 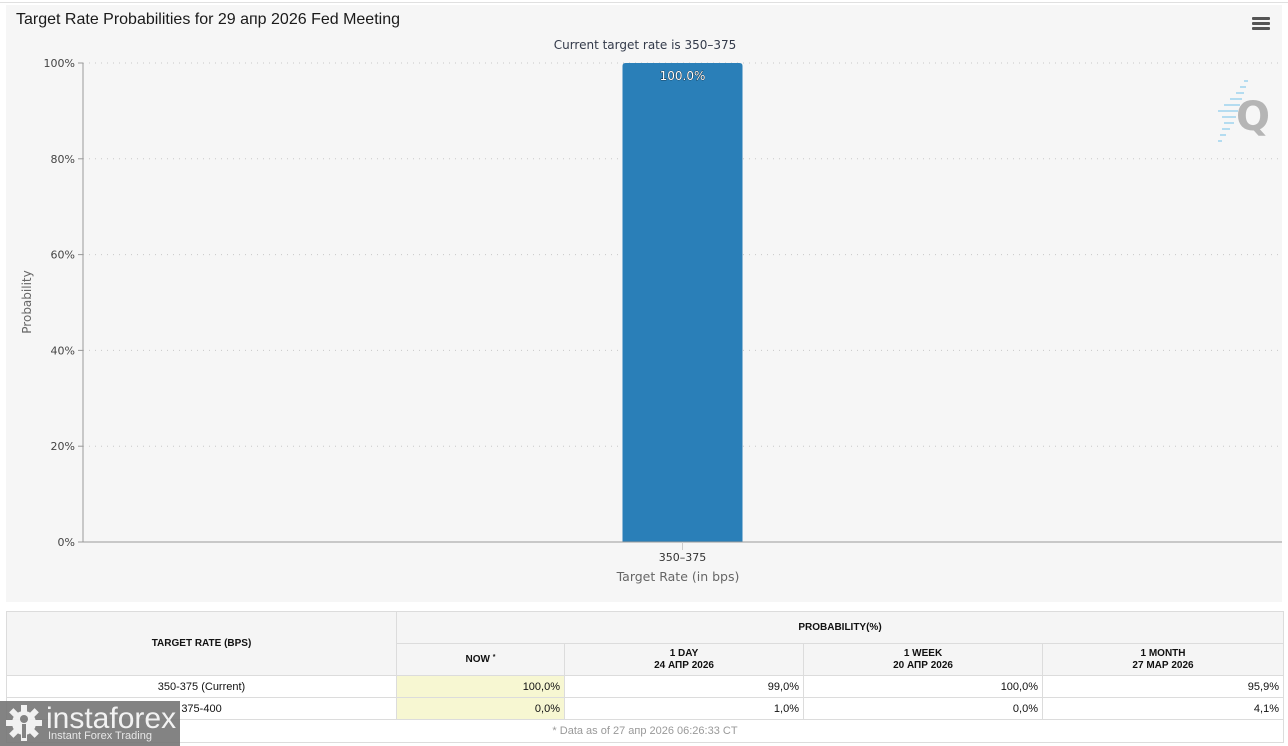 What do you see at coordinates (645, 45) in the screenshot?
I see `chart-subtitle: Current target rate is 350–375` at bounding box center [645, 45].